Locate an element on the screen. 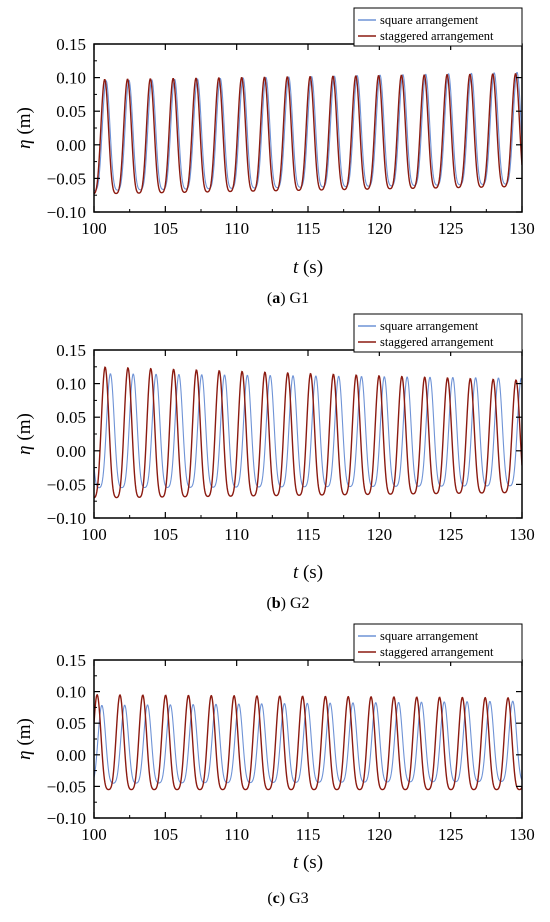  panel-caption: (c) G3 is located at coordinates (287, 898).